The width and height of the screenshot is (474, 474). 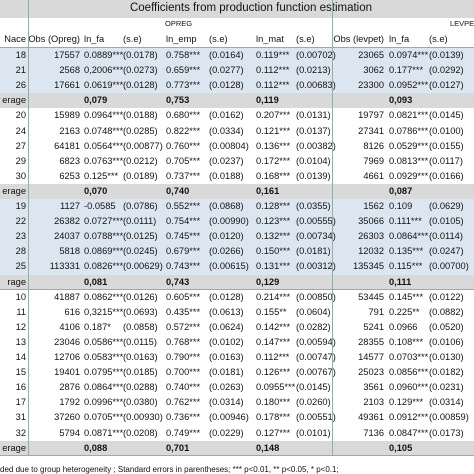 What do you see at coordinates (446, 357) in the screenshot?
I see `cell: (0.0130)` at bounding box center [446, 357].